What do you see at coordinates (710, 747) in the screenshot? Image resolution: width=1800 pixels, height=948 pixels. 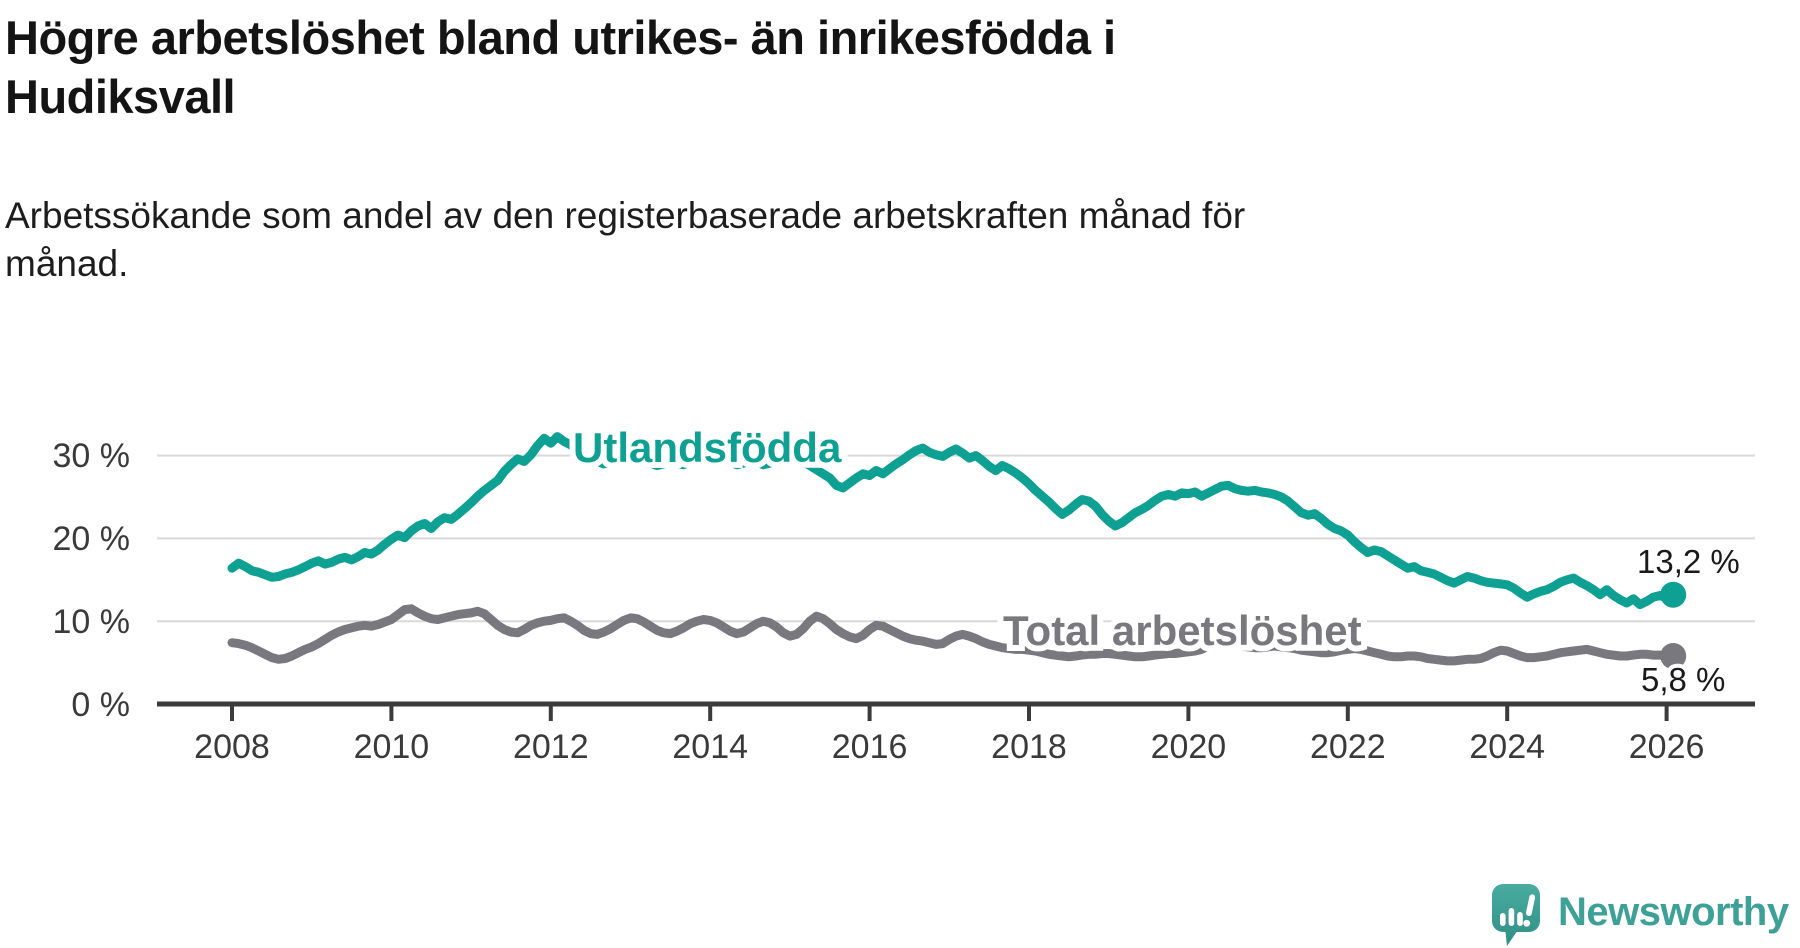 I see `x-tick-label-2014: 2014` at bounding box center [710, 747].